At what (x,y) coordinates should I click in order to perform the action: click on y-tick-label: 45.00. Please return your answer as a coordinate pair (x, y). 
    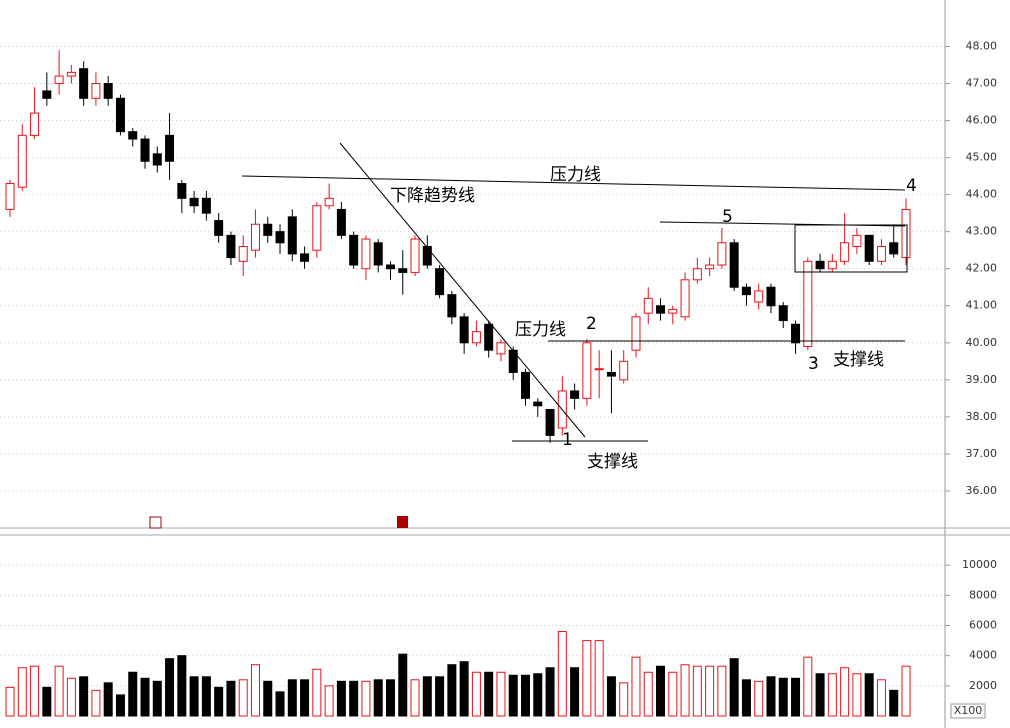
    Looking at the image, I should click on (982, 157).